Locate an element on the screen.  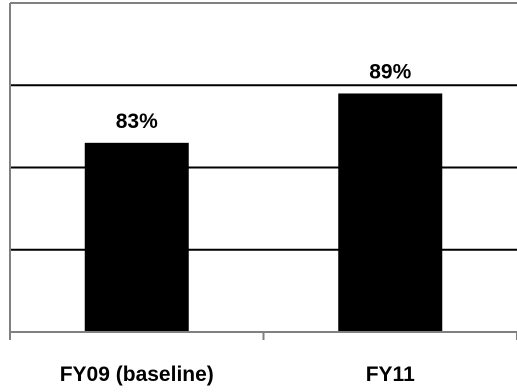
category-label: FY11 is located at coordinates (390, 374).